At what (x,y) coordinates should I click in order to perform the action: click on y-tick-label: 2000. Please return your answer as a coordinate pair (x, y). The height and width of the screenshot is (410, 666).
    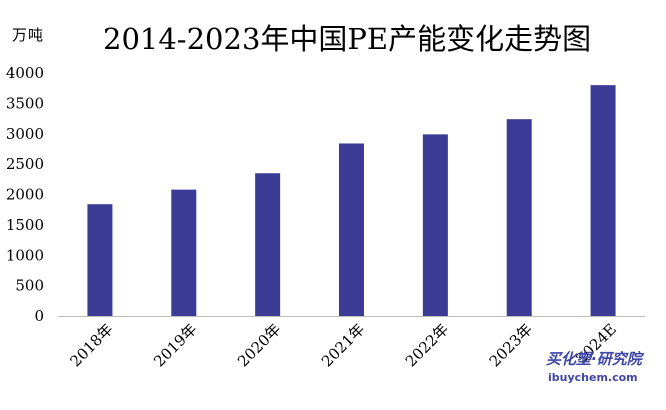
    Looking at the image, I should click on (25, 195).